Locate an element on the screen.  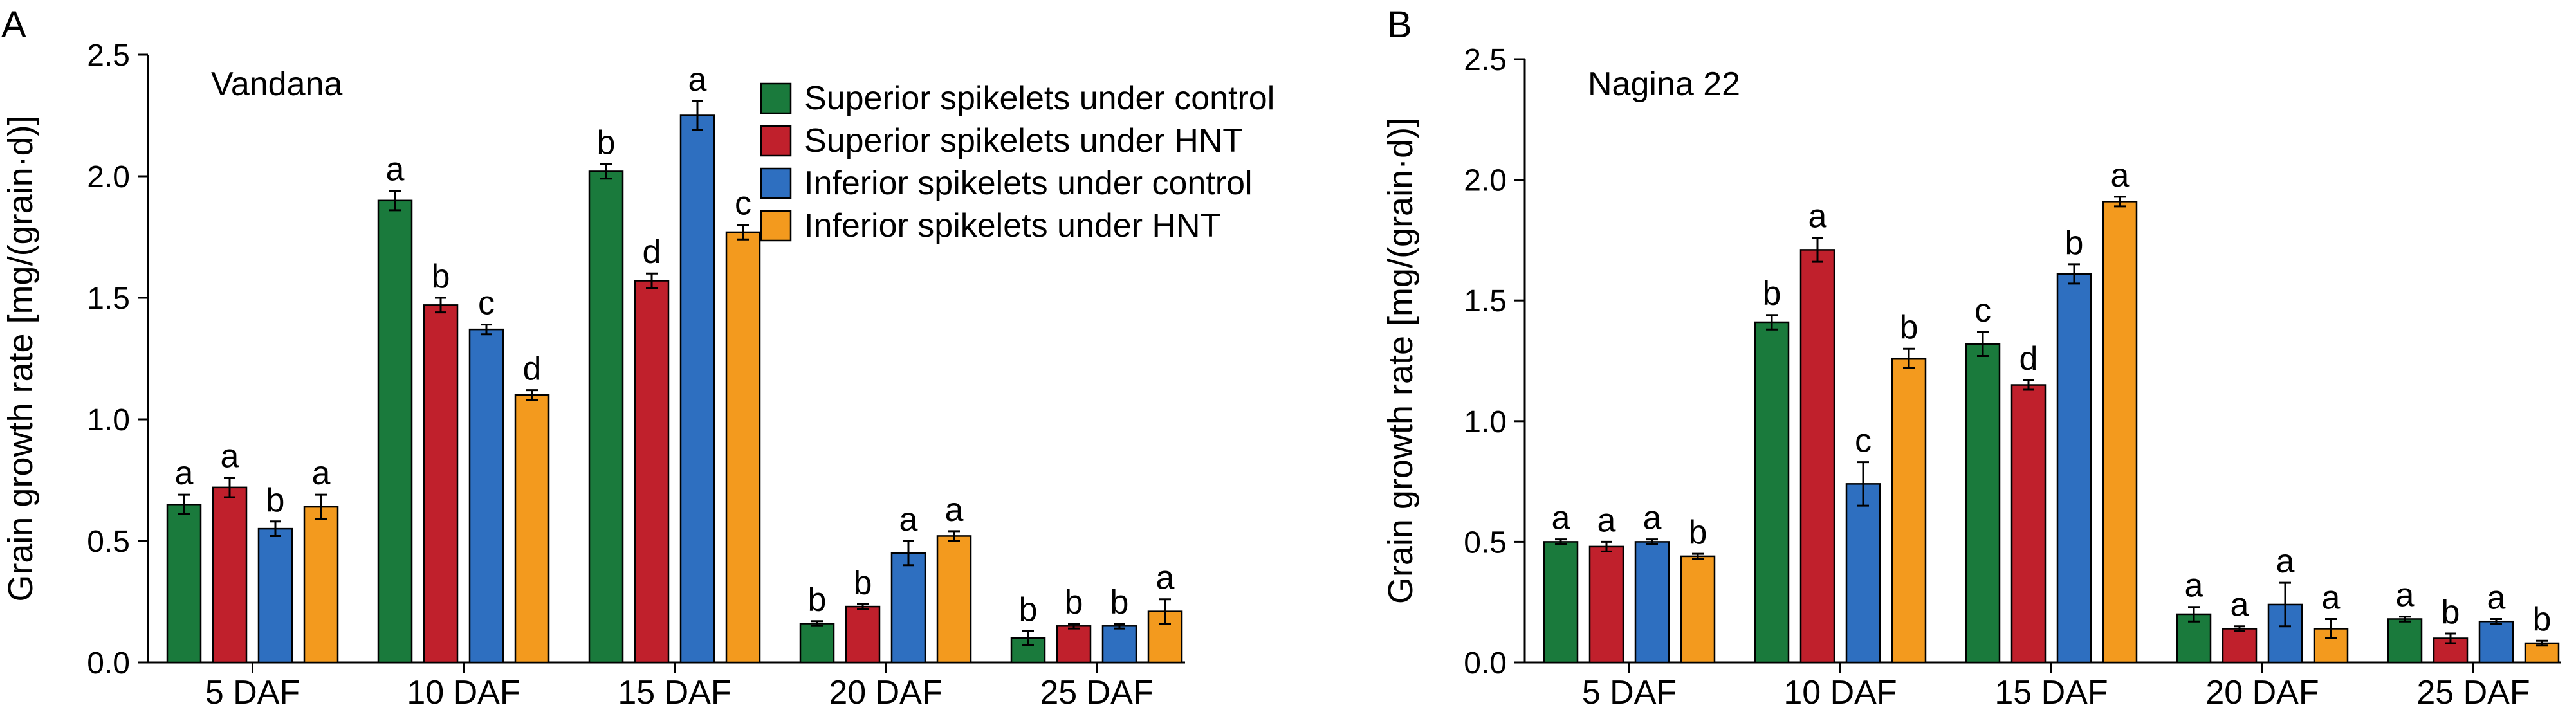
x-category-label: 20 DAF is located at coordinates (2262, 692).